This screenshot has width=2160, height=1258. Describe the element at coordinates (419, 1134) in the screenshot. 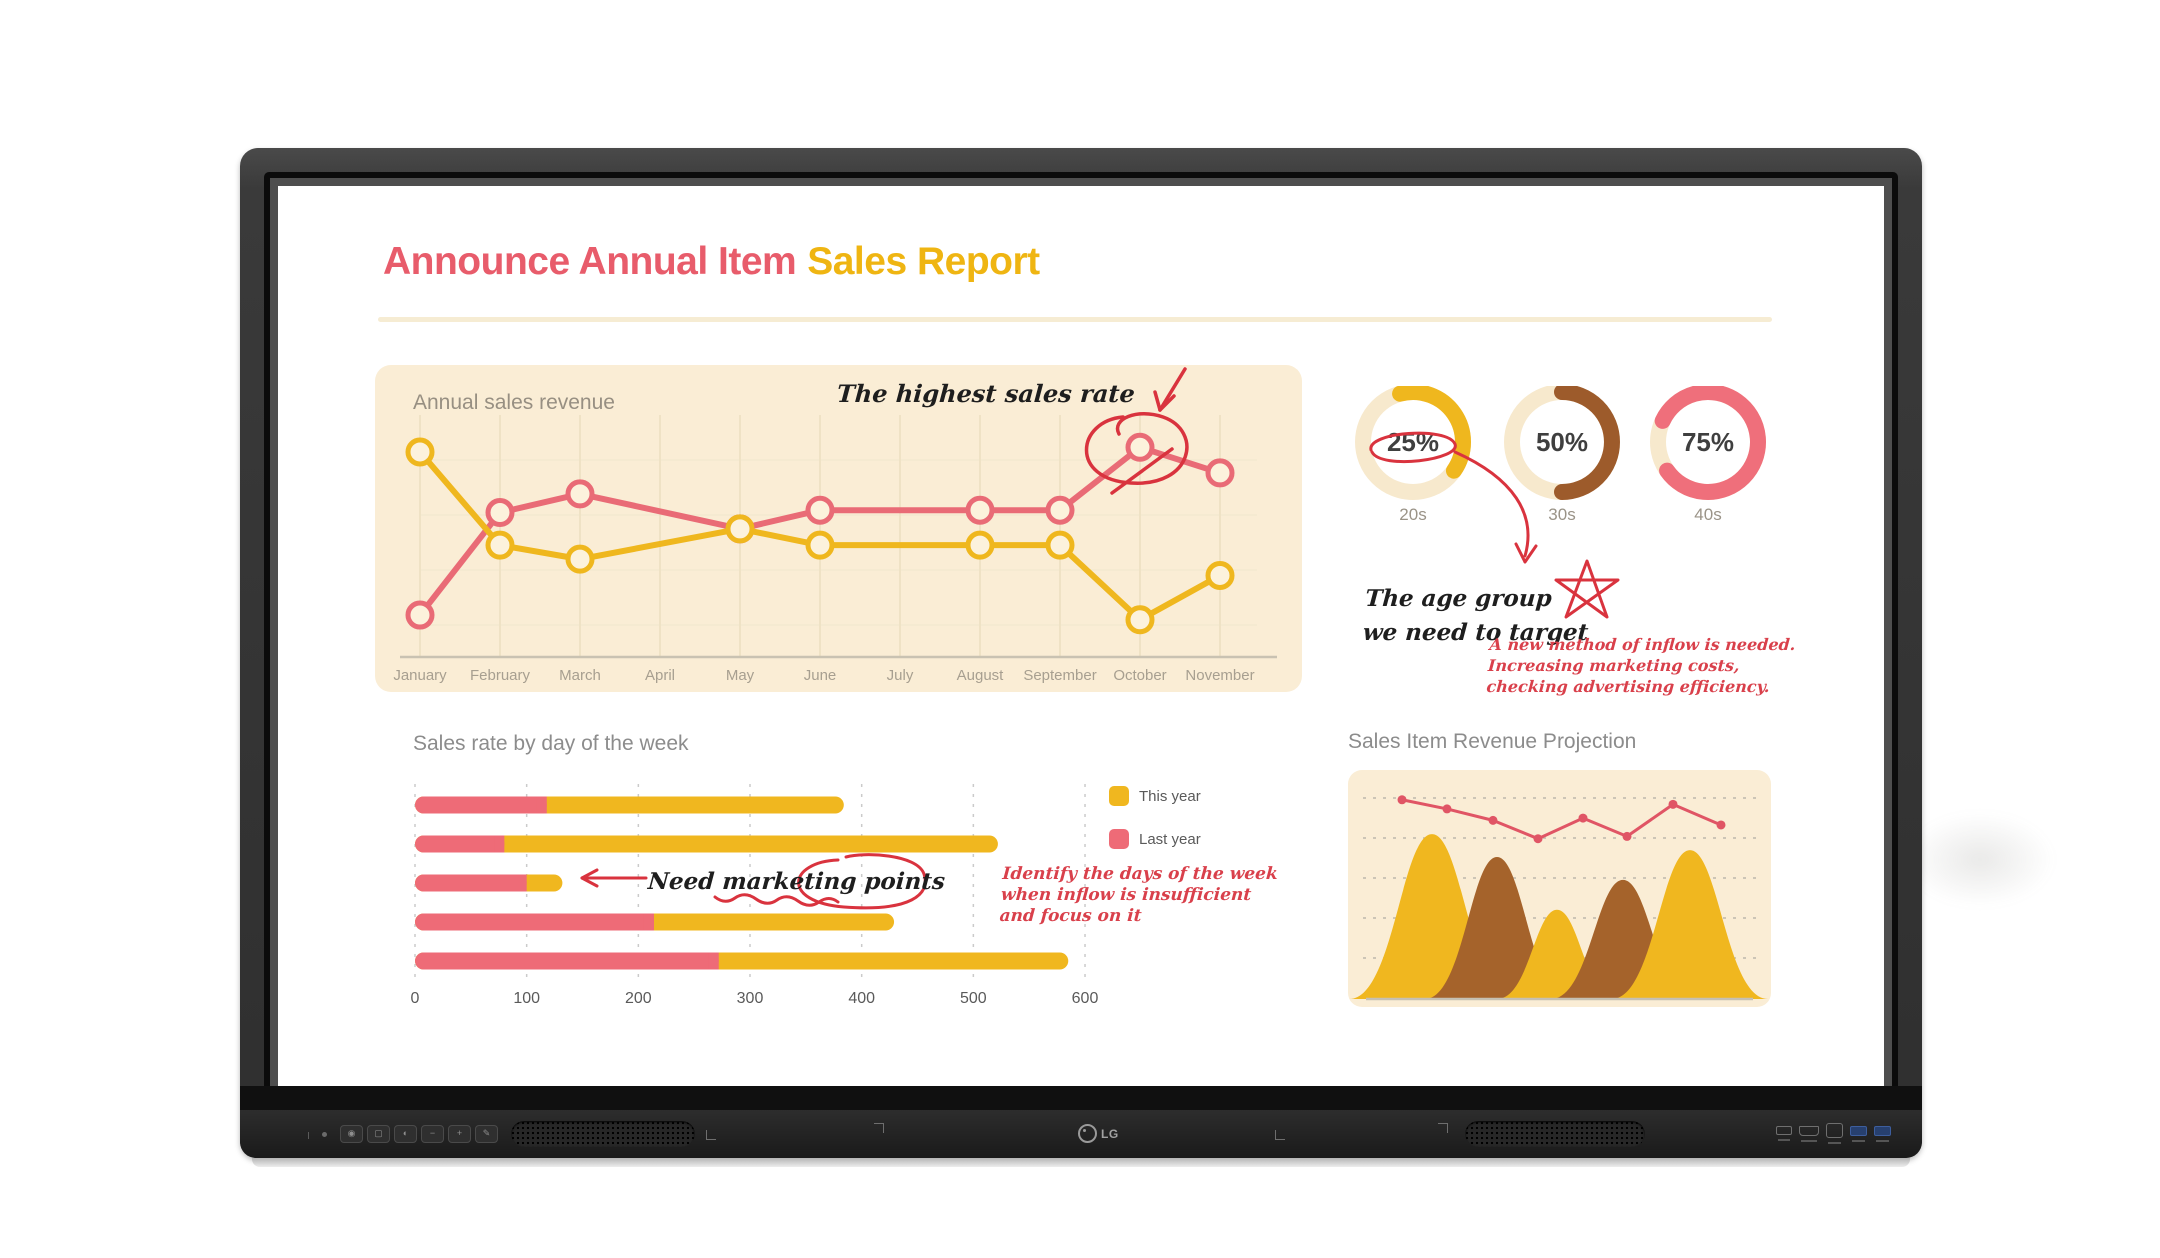

I see `control-buttons: ◉ ▢ ◐ − + ✎` at that location.